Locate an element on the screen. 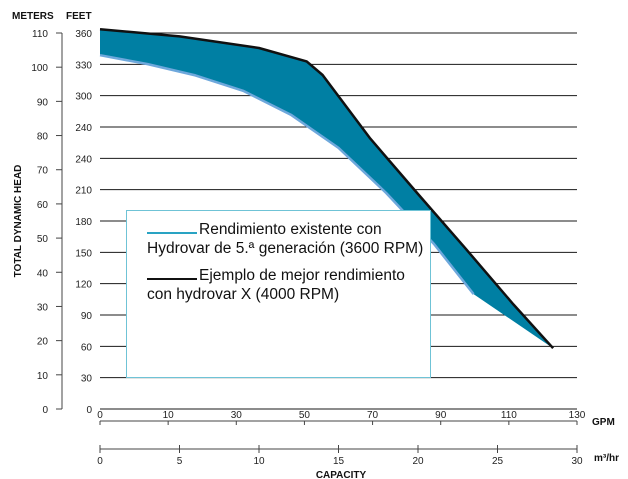 The image size is (628, 479). feet-axis-title: FEET is located at coordinates (79, 16).